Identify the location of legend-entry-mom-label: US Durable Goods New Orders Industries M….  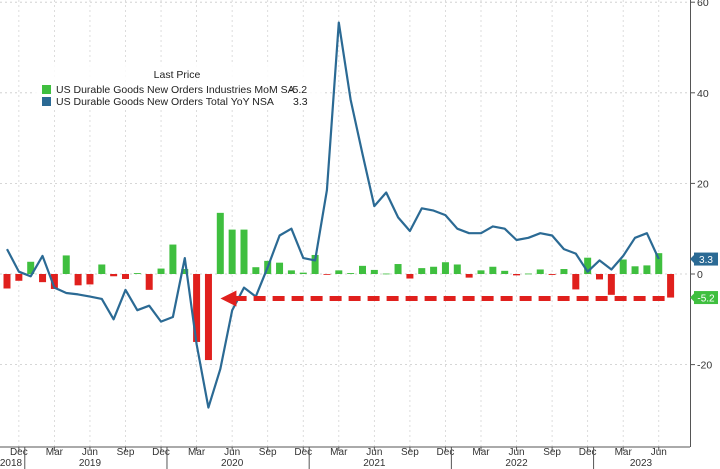
(175, 90).